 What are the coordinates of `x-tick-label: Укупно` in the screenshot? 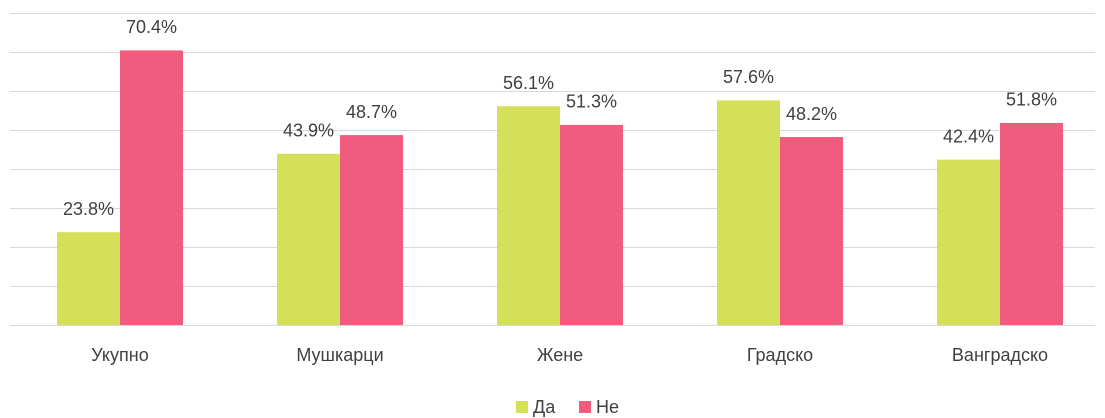 It's located at (119, 355).